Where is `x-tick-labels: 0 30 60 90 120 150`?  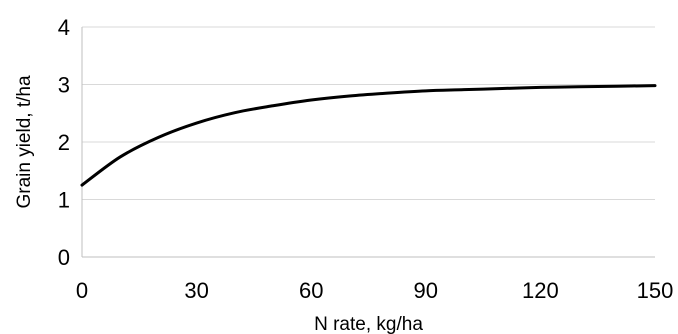
x-tick-labels: 0 30 60 90 120 150 is located at coordinates (374, 290).